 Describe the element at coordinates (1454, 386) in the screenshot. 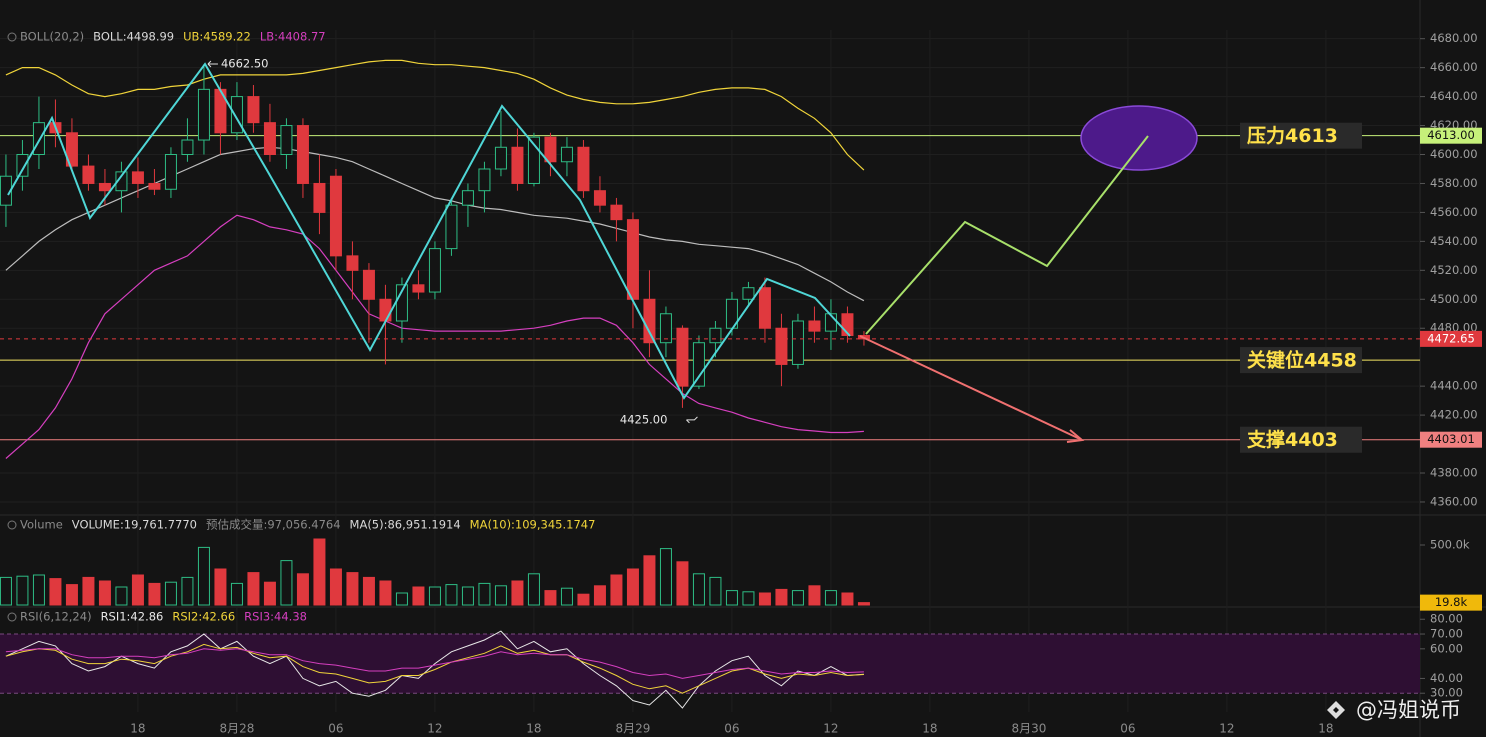

I see `y-tick-label: 4440.00` at that location.